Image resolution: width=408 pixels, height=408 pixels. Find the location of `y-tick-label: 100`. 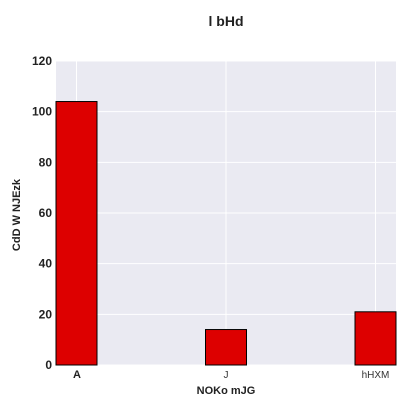

y-tick-label: 100 is located at coordinates (42, 112).